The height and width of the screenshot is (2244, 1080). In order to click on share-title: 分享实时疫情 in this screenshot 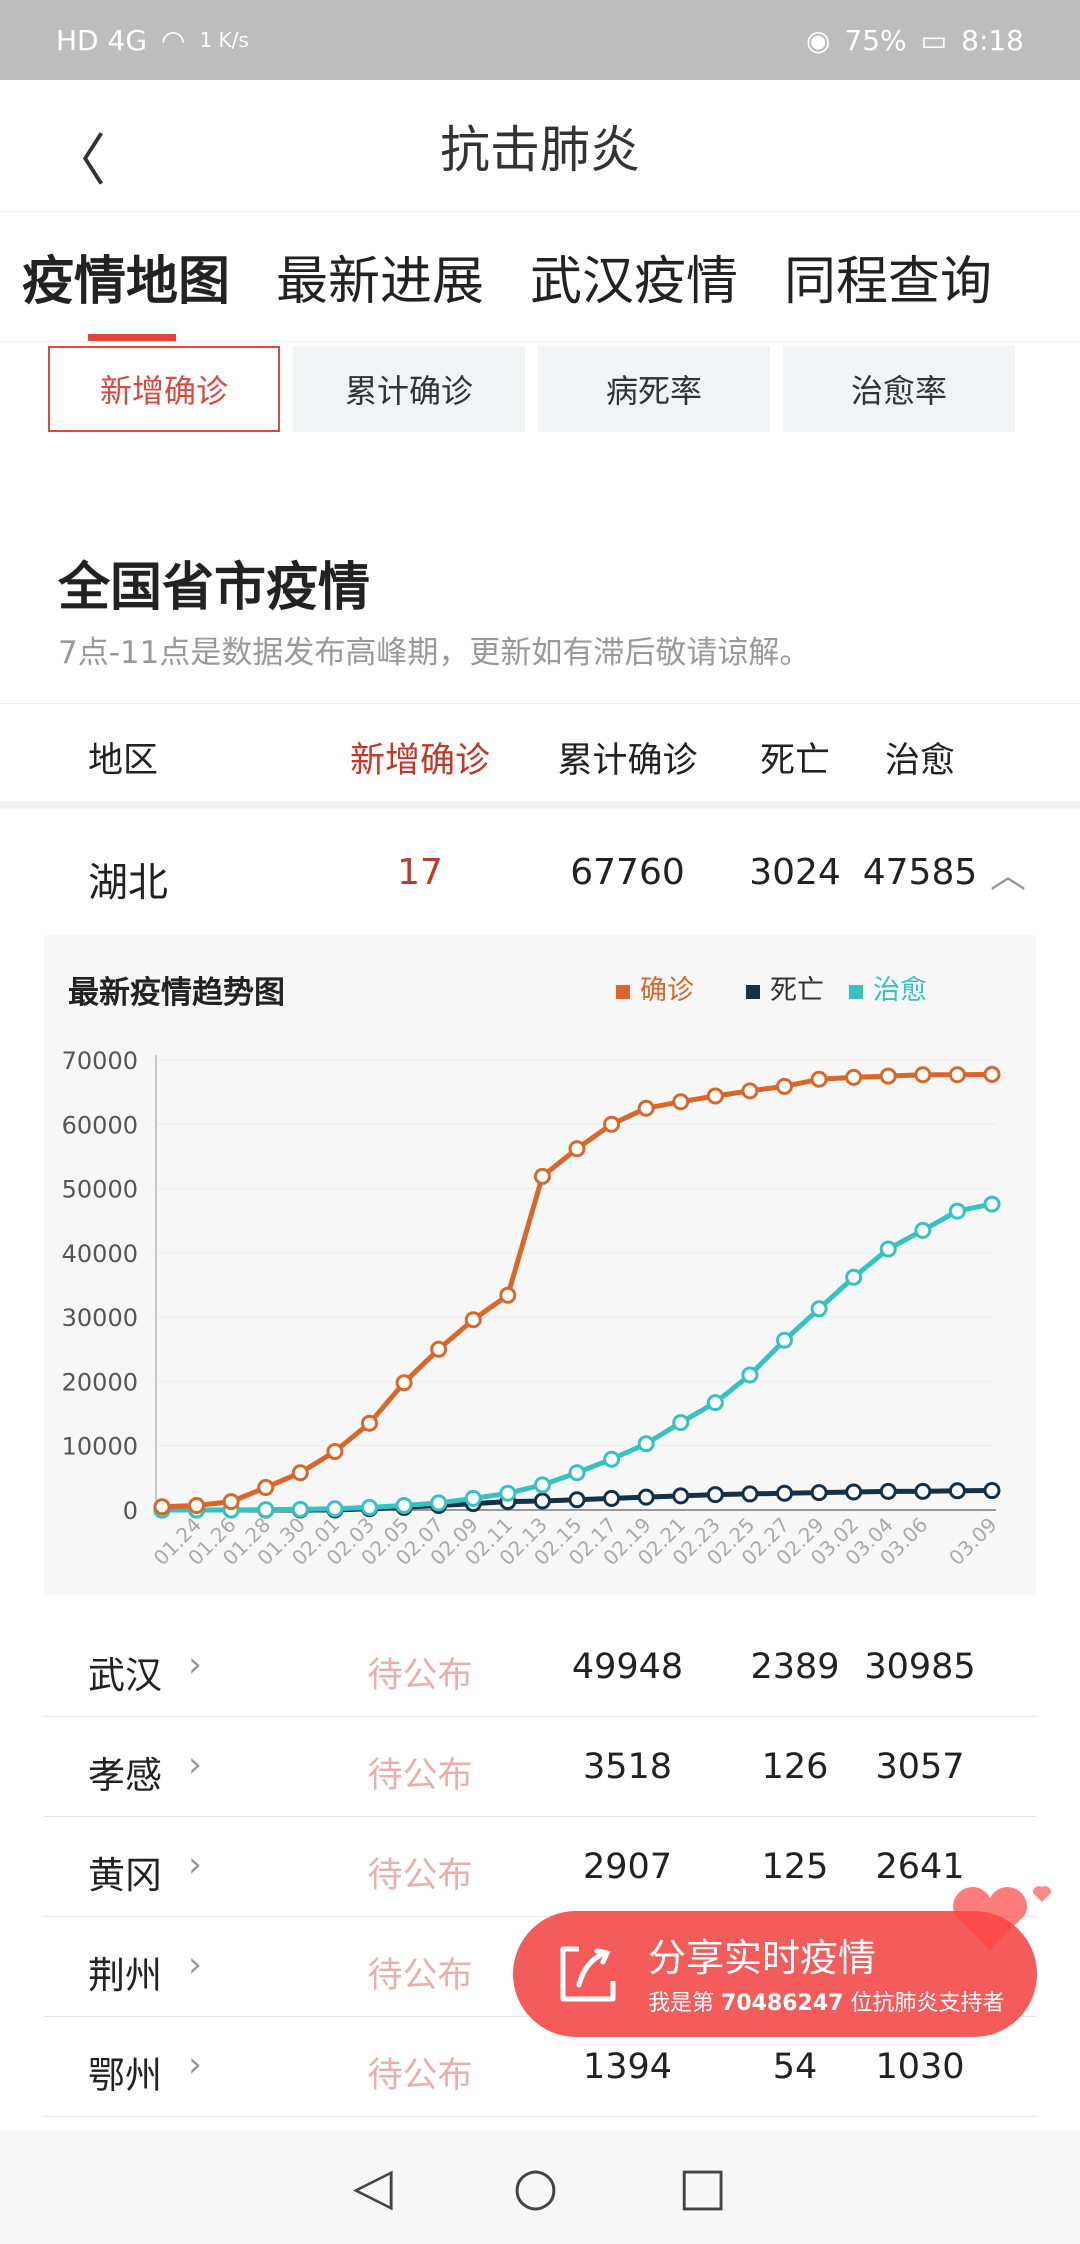, I will do `click(762, 1958)`.